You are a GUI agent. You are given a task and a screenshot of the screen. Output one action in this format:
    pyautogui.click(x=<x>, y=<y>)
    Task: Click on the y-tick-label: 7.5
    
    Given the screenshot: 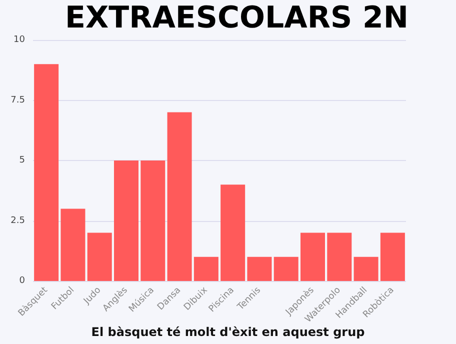 What is the action you would take?
    pyautogui.click(x=17, y=100)
    